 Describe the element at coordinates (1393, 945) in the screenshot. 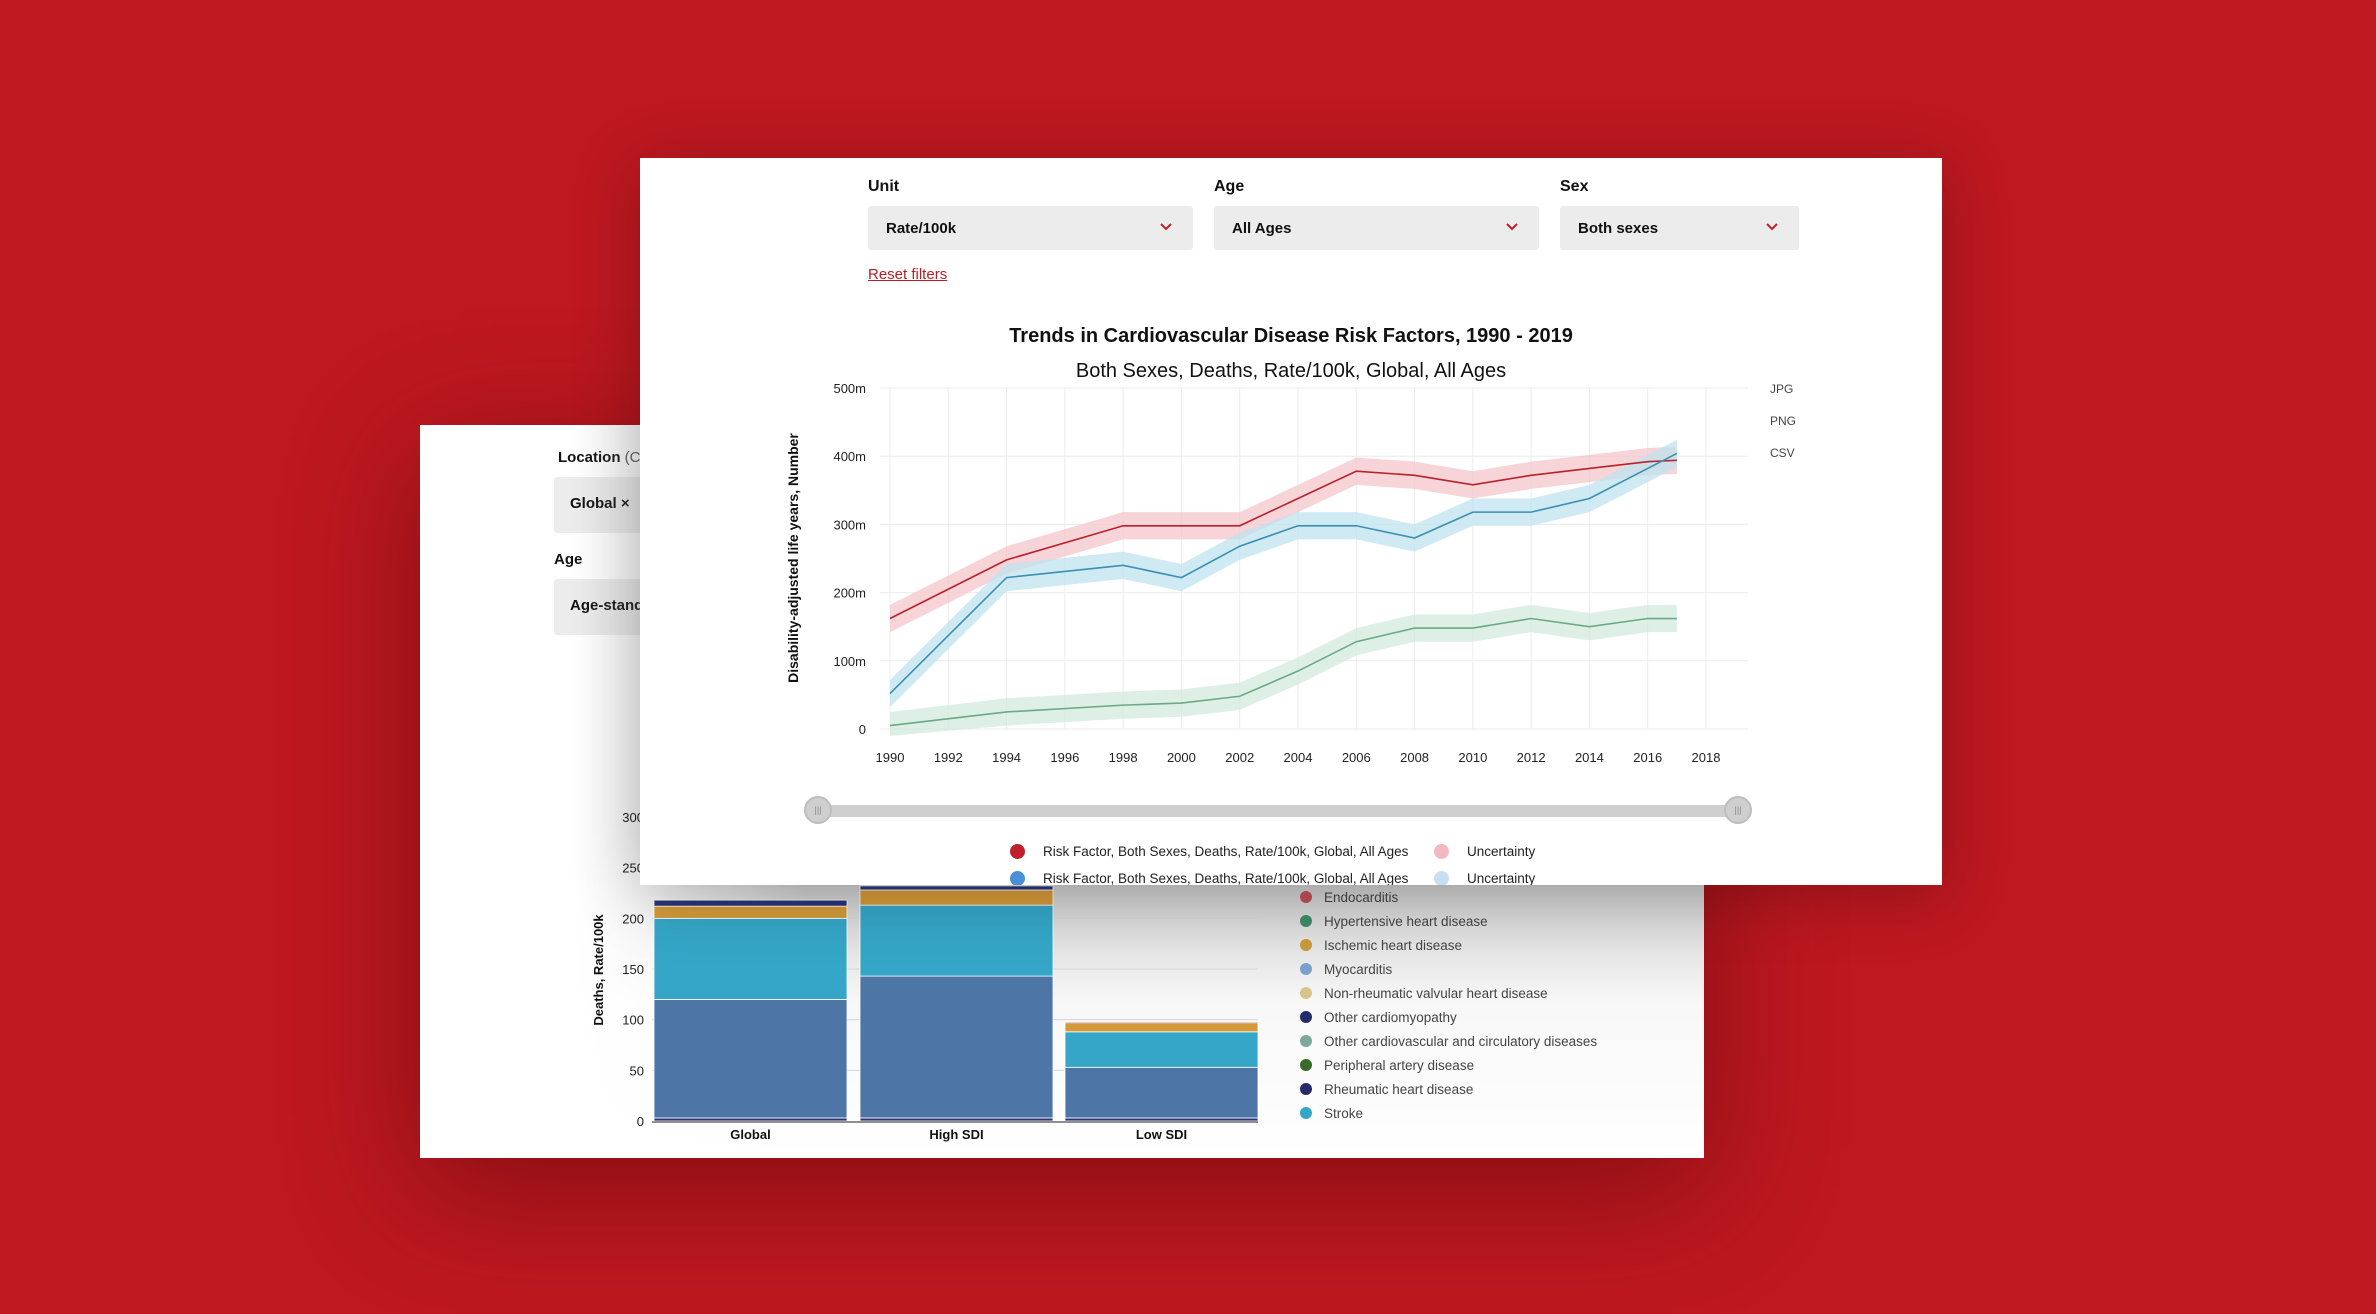

I see `legend-label: Ischemic heart disease` at that location.